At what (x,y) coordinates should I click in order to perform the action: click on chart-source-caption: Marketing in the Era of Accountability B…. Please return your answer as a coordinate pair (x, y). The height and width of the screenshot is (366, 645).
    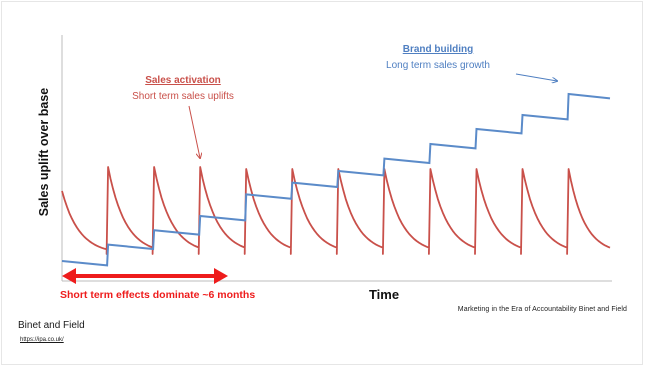
    Looking at the image, I should click on (542, 309).